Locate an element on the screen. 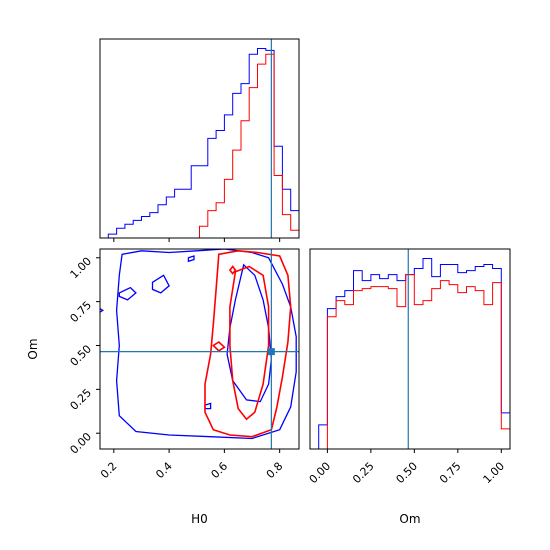  joint-x-tick-label: 0.4 is located at coordinates (164, 471).